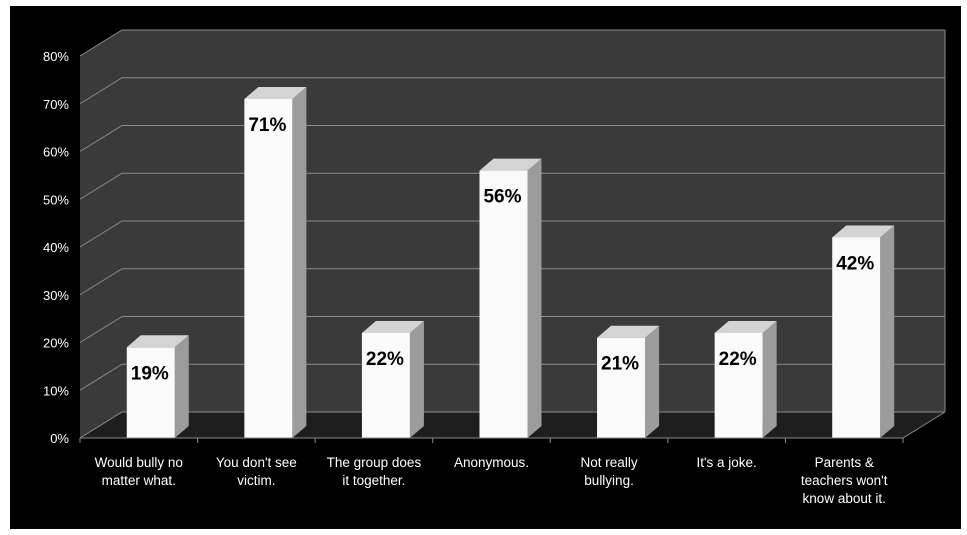 This screenshot has height=535, width=967. What do you see at coordinates (373, 480) in the screenshot?
I see `category-label: it together.` at bounding box center [373, 480].